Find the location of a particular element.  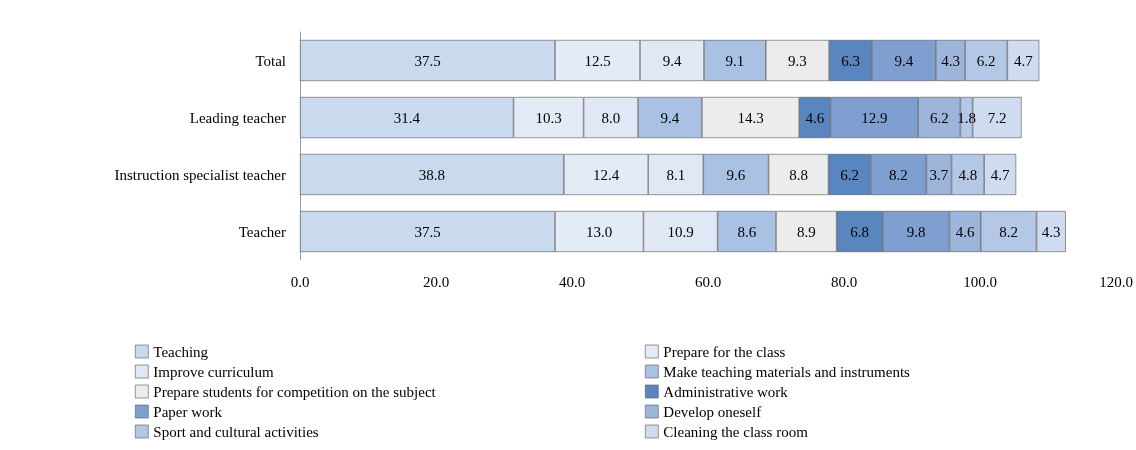

legend-label: Teaching is located at coordinates (181, 351).